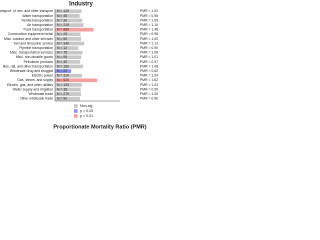  Describe the element at coordinates (149, 71) in the screenshot. I see `value-label: PMR = 0.62` at that location.